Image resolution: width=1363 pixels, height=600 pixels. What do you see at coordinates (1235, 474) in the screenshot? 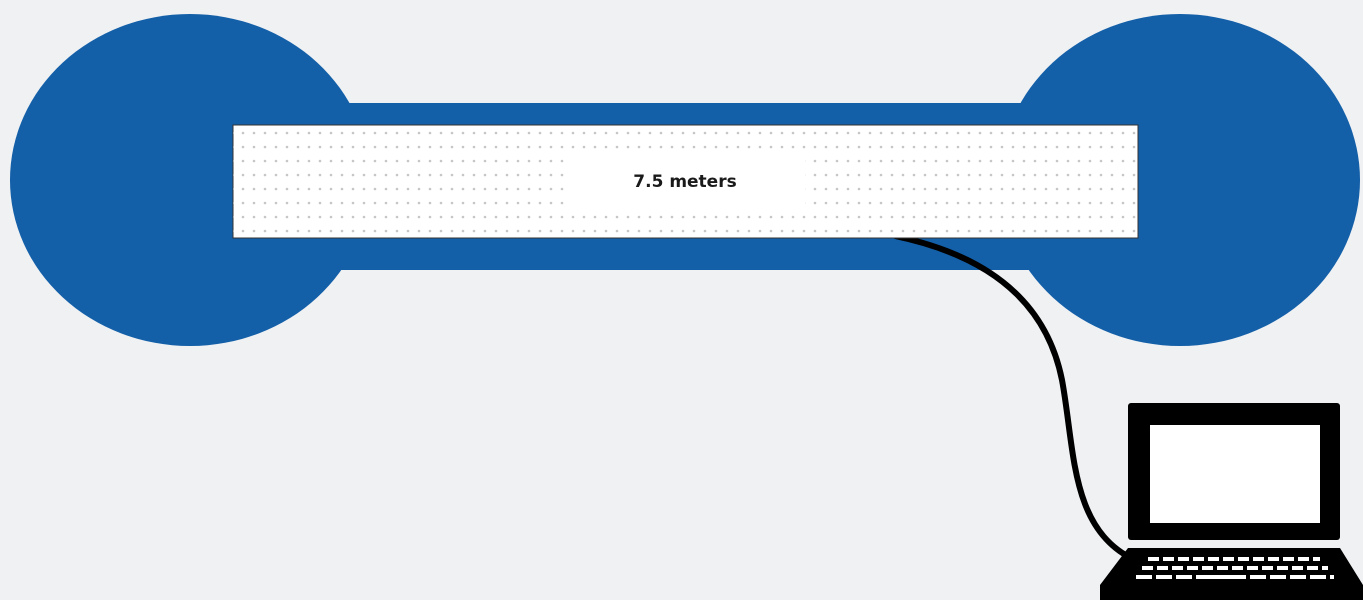
I see `laptop-display` at bounding box center [1235, 474].